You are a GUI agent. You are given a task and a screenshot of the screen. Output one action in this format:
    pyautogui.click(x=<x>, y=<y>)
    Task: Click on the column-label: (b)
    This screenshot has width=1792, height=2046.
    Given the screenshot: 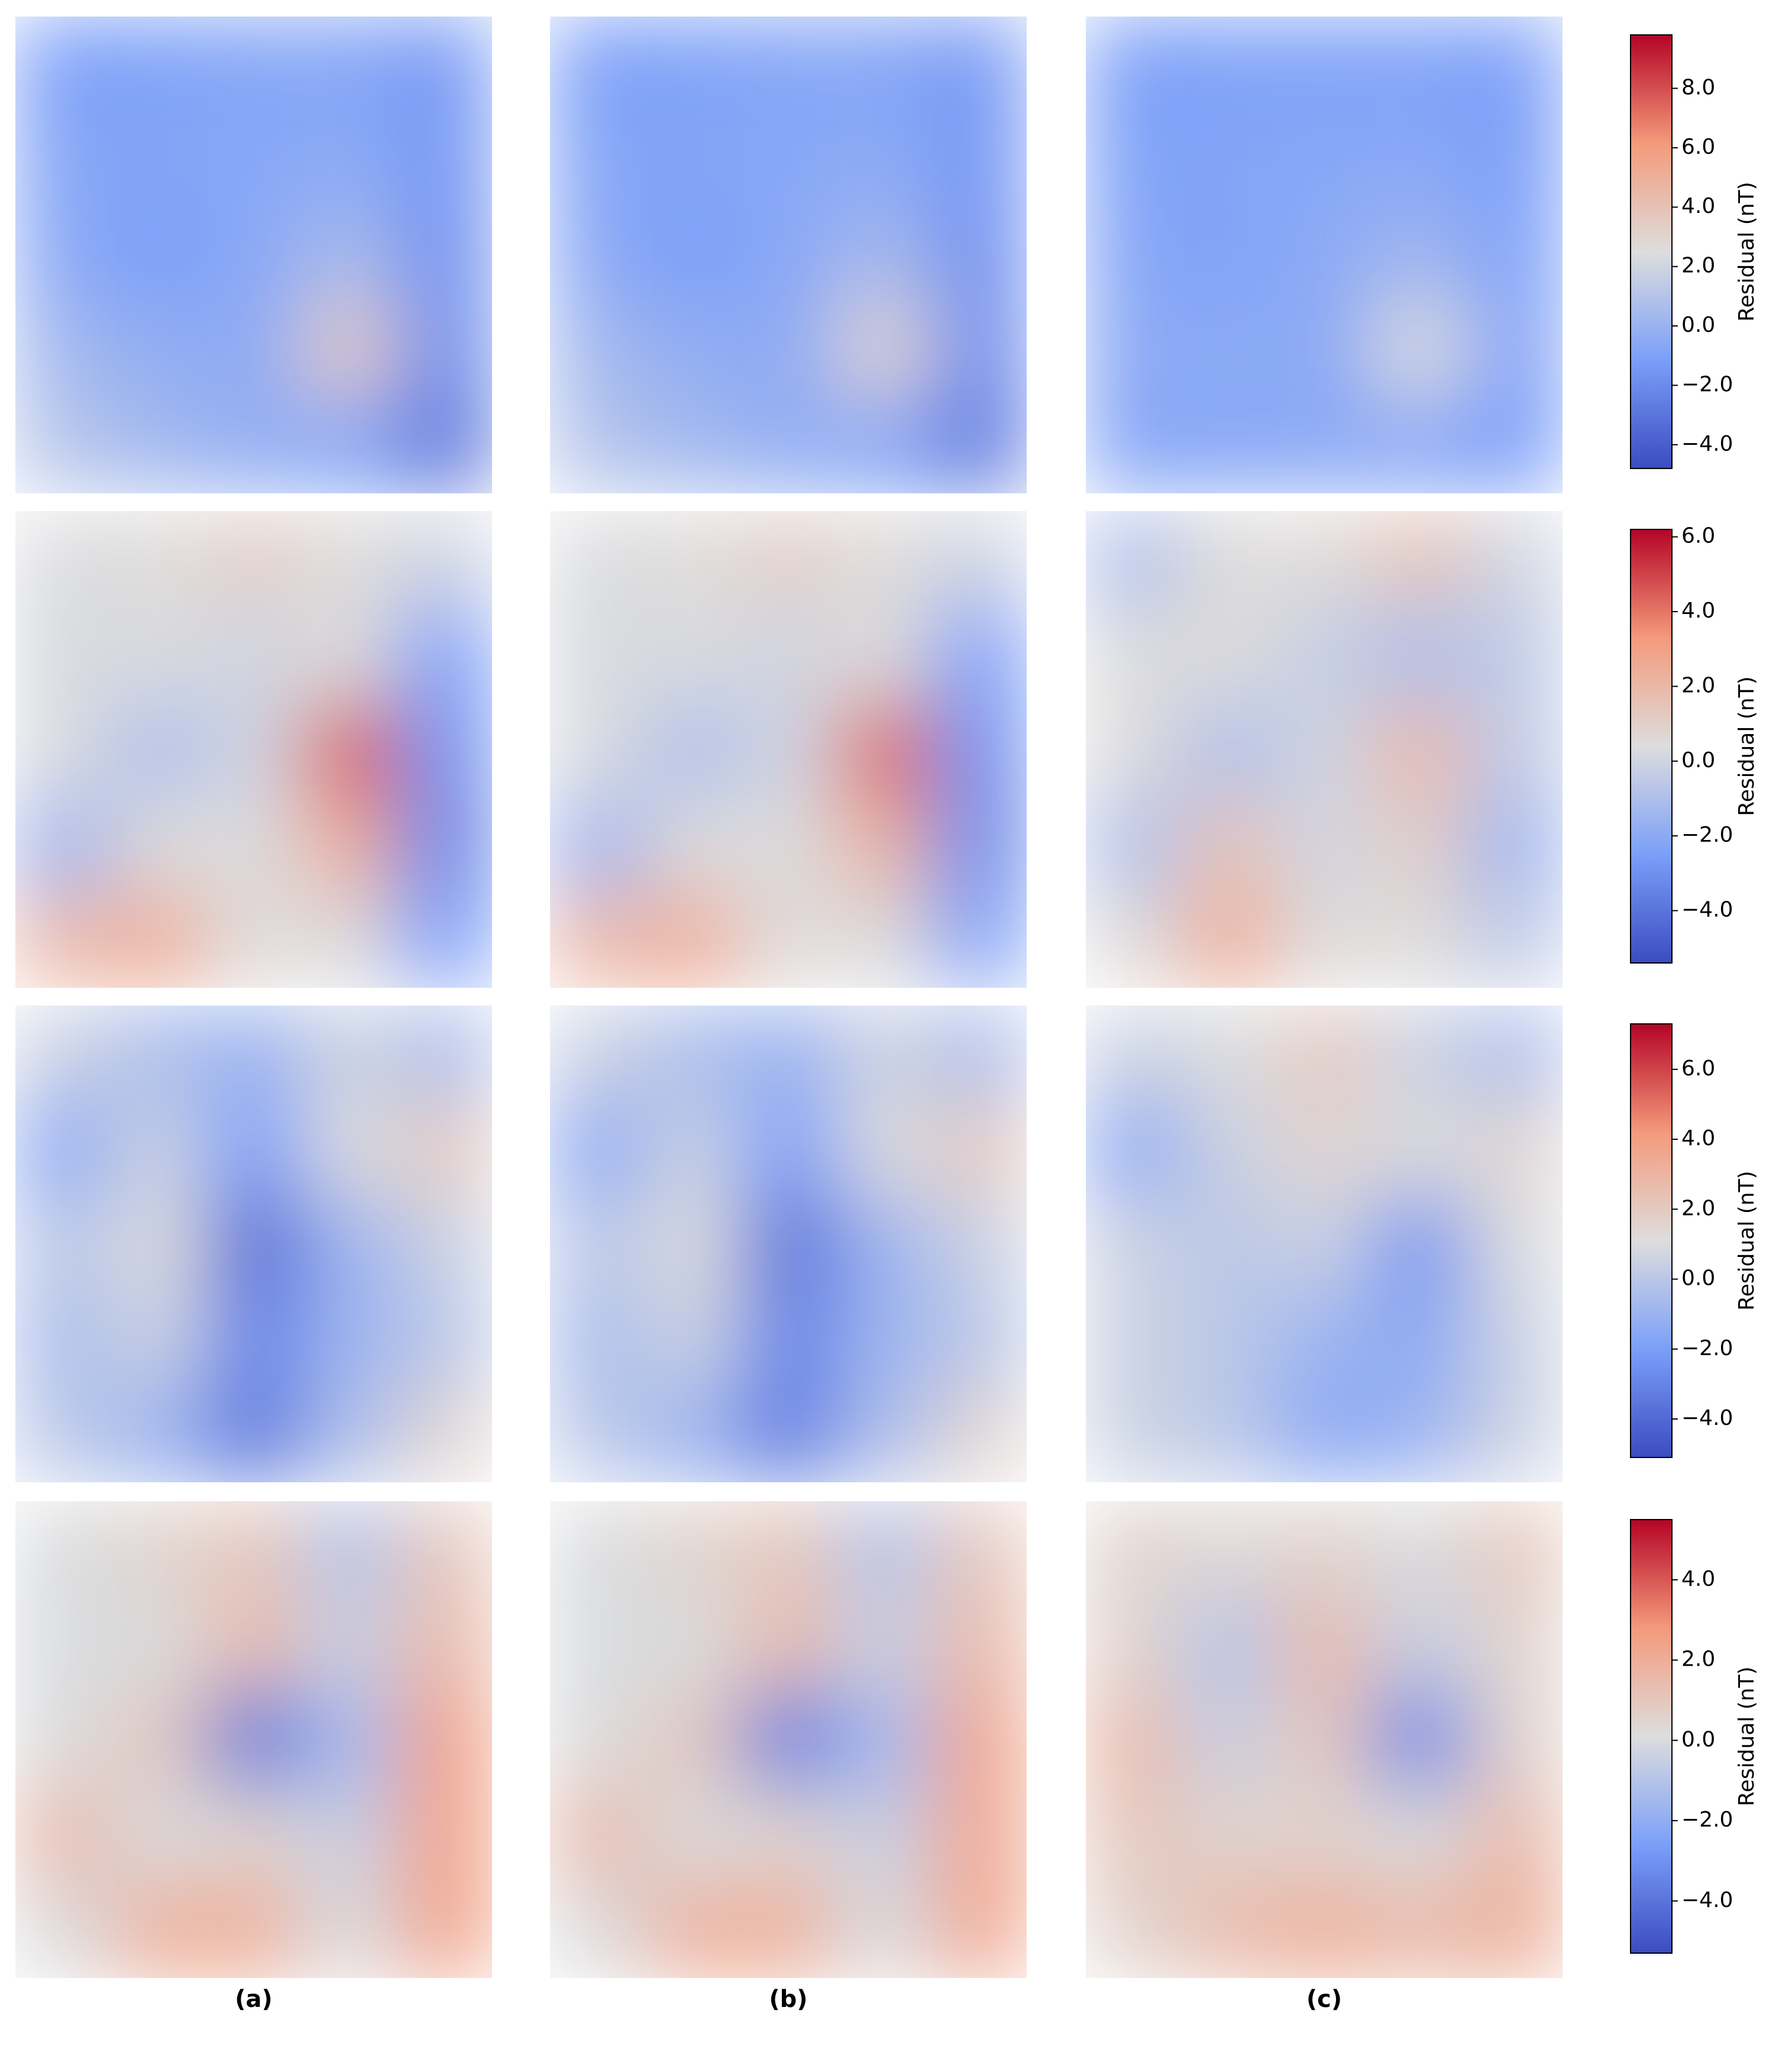 What is the action you would take?
    pyautogui.click(x=788, y=2000)
    